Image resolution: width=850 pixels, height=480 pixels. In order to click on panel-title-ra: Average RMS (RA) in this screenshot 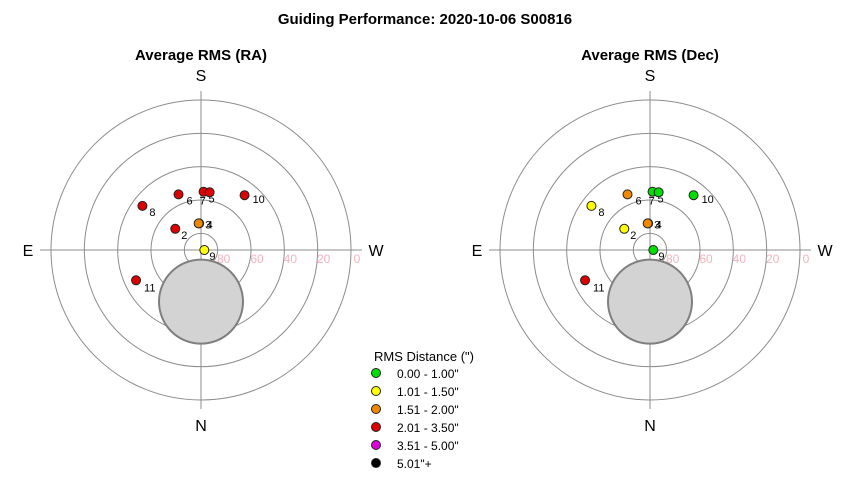, I will do `click(201, 55)`.